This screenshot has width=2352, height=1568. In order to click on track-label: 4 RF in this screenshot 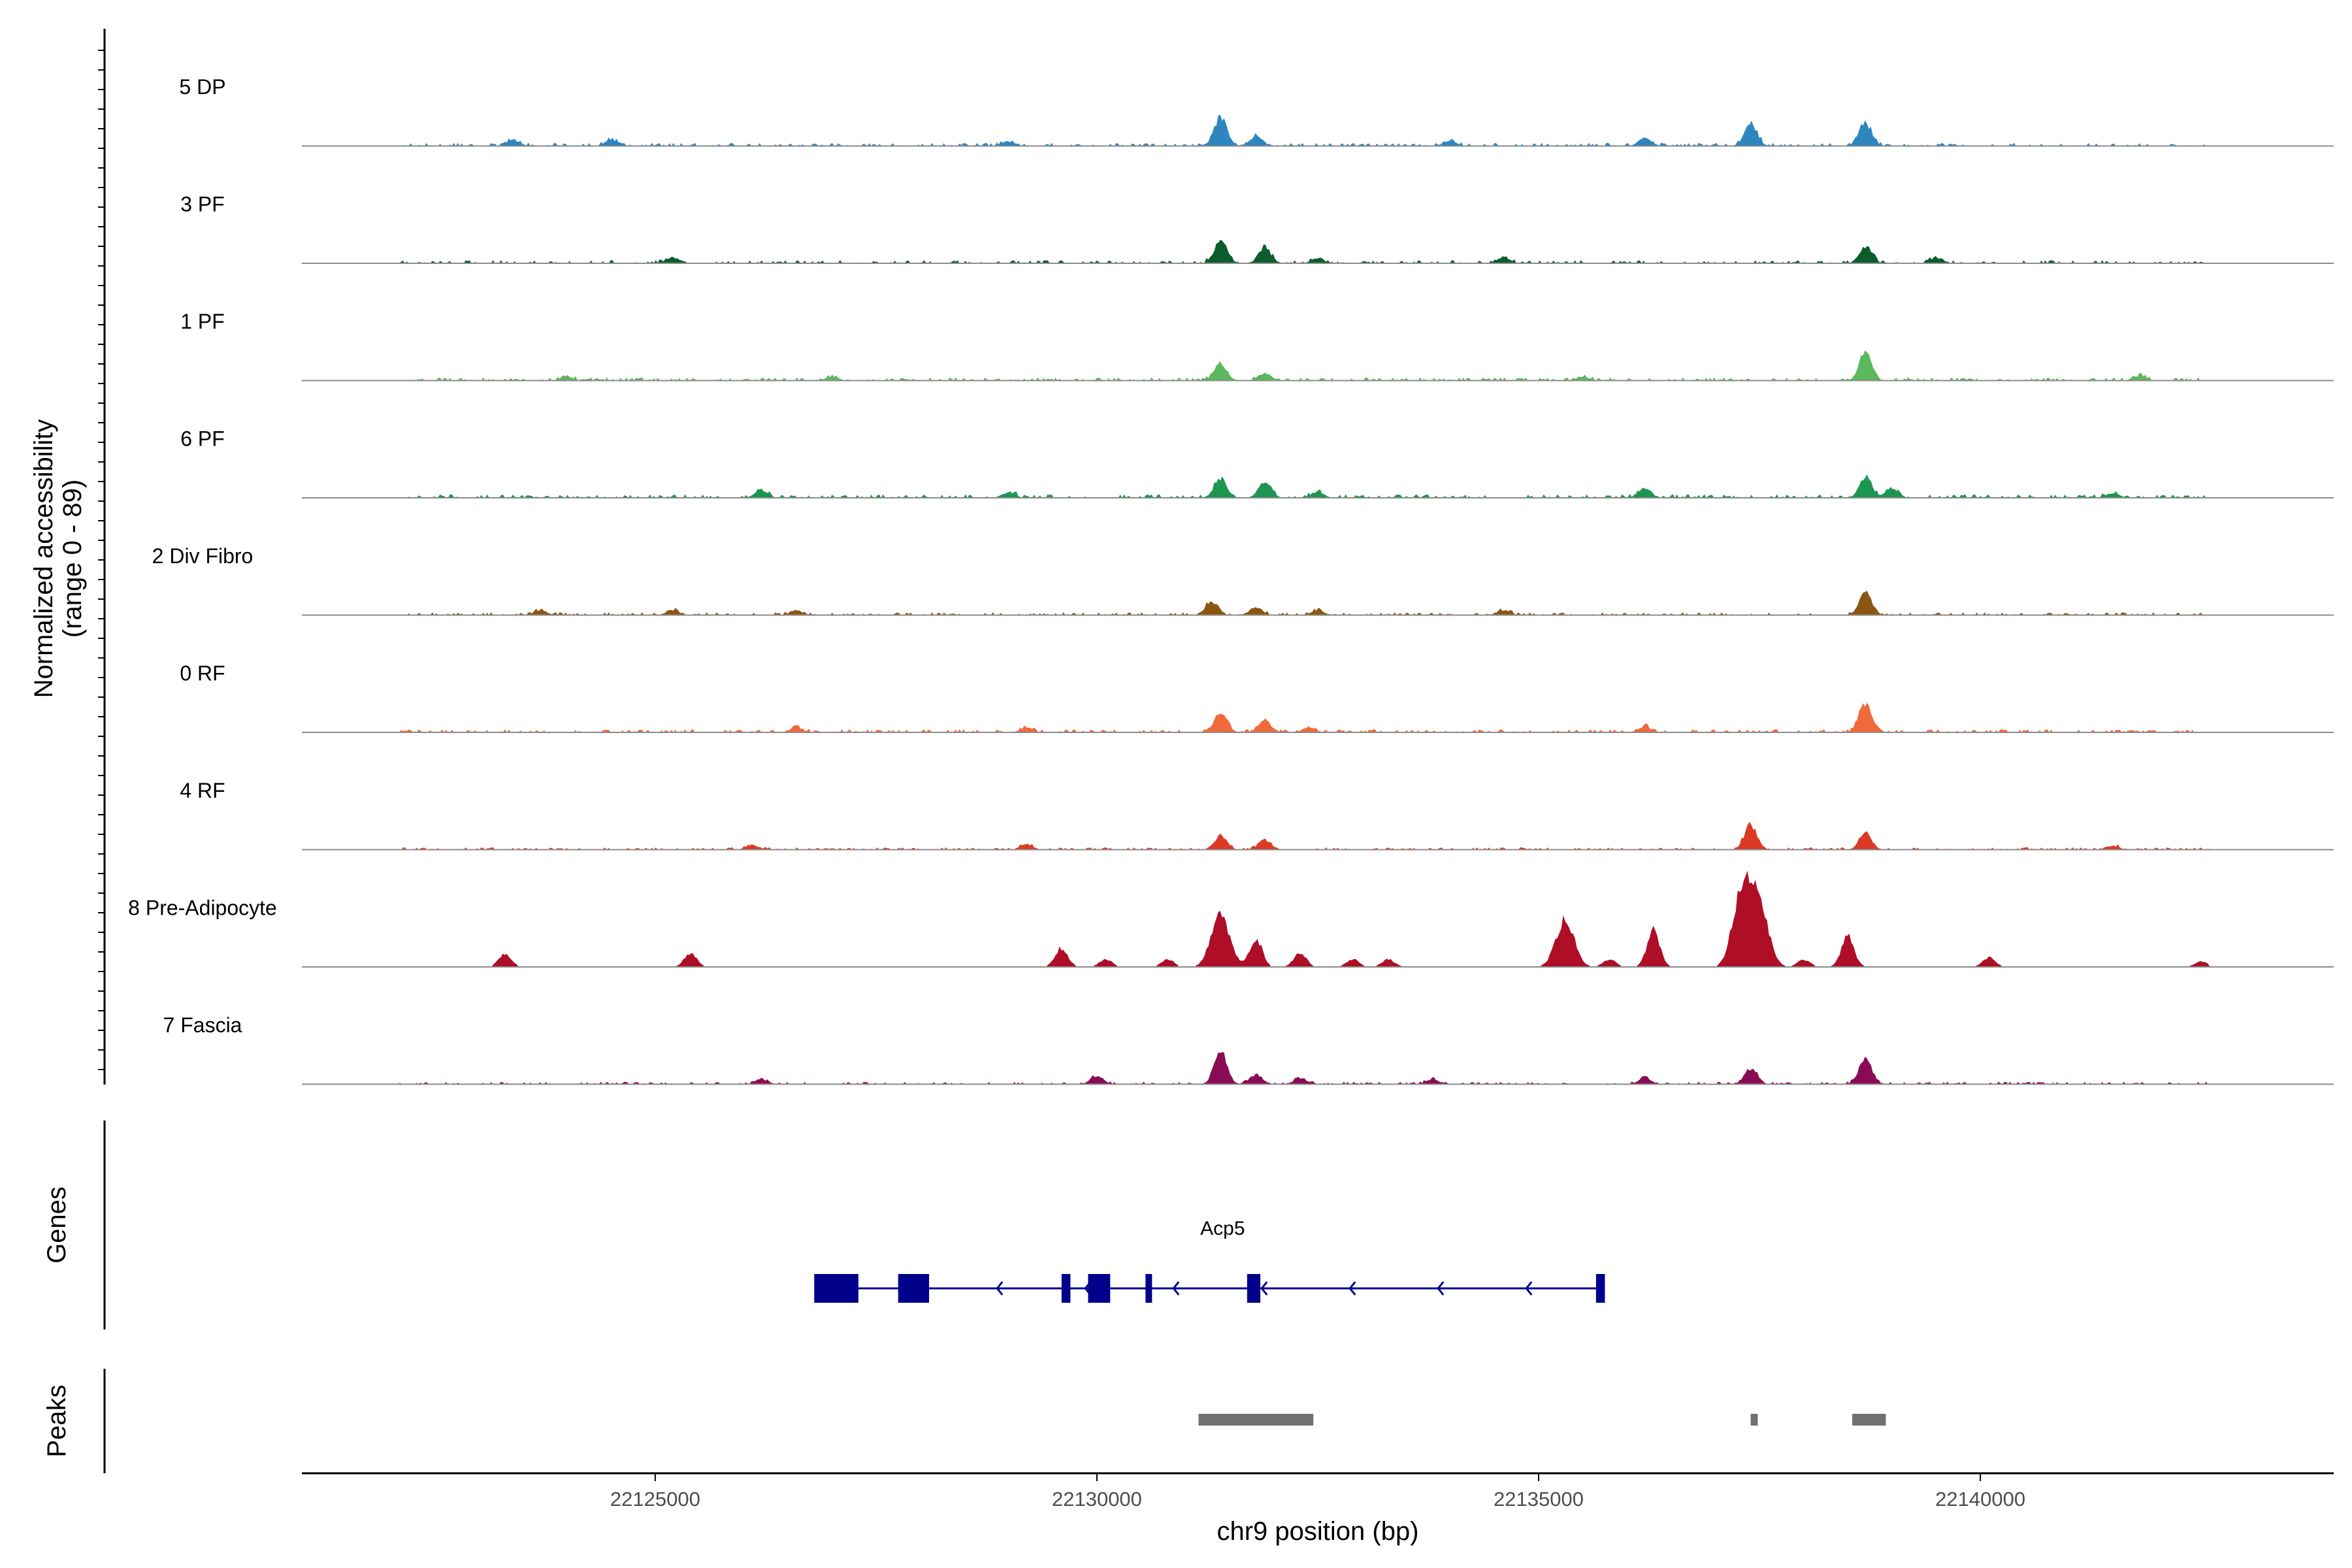, I will do `click(202, 790)`.